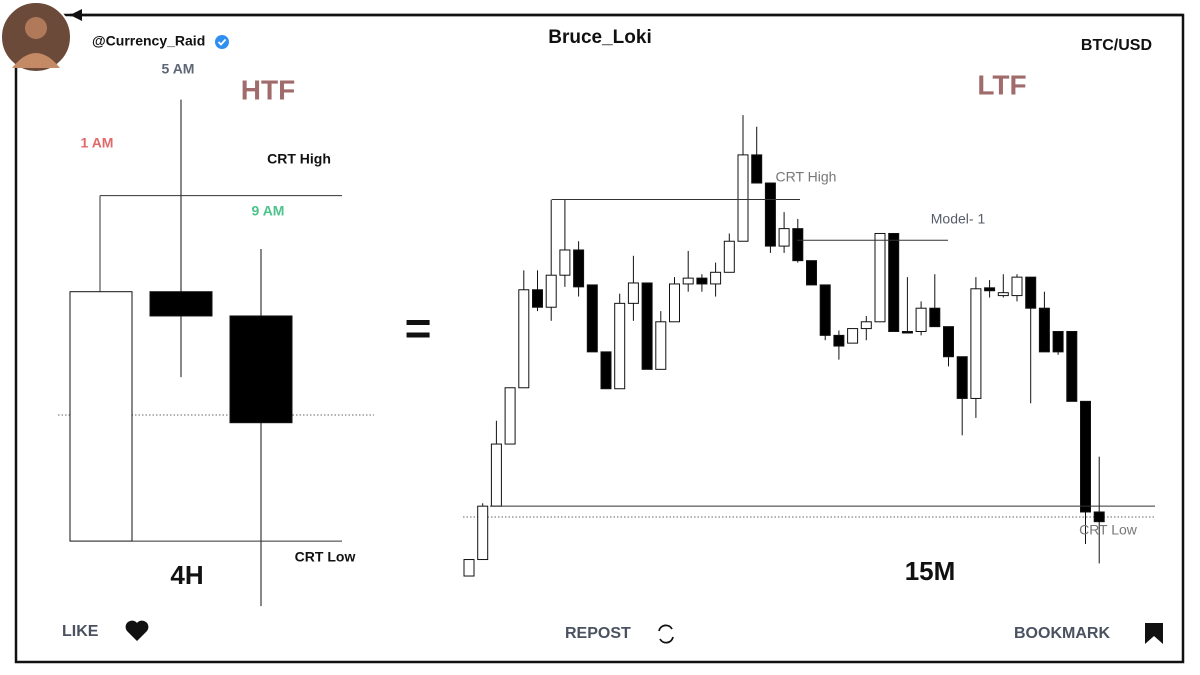 This screenshot has height=675, width=1200. Describe the element at coordinates (186, 575) in the screenshot. I see `timeframe-label: 4H` at that location.